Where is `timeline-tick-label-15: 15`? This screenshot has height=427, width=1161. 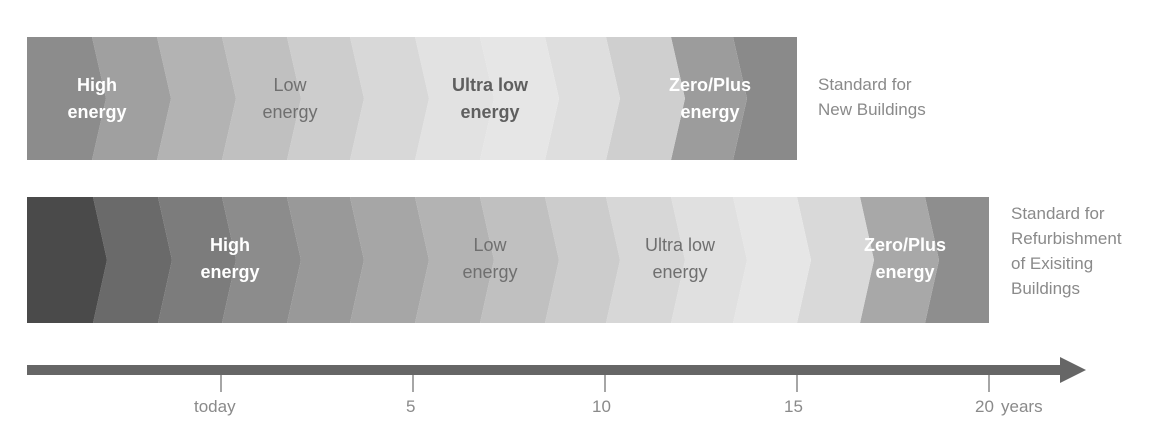 timeline-tick-label-15: 15 is located at coordinates (793, 406).